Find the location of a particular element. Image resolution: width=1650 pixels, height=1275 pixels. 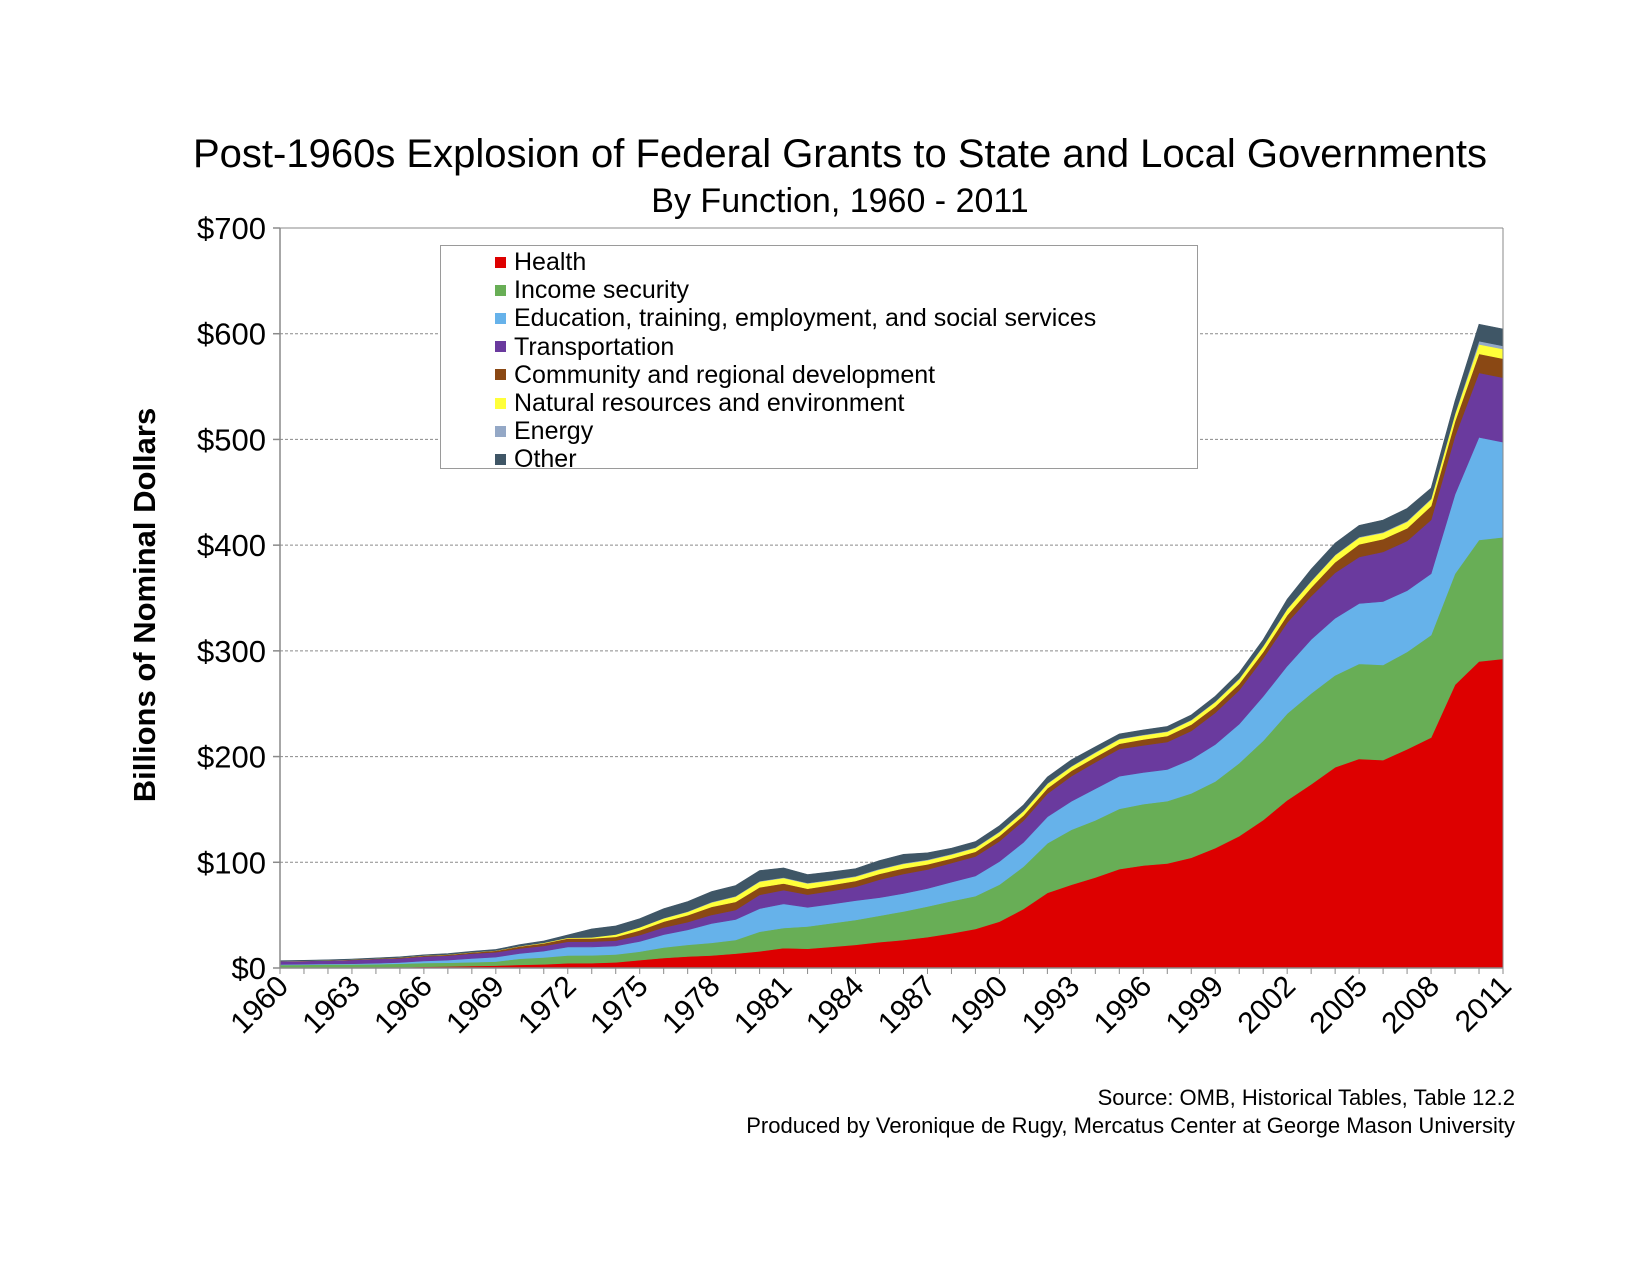

legend-item-natural-resources: Natural resources and environment is located at coordinates (819, 403).